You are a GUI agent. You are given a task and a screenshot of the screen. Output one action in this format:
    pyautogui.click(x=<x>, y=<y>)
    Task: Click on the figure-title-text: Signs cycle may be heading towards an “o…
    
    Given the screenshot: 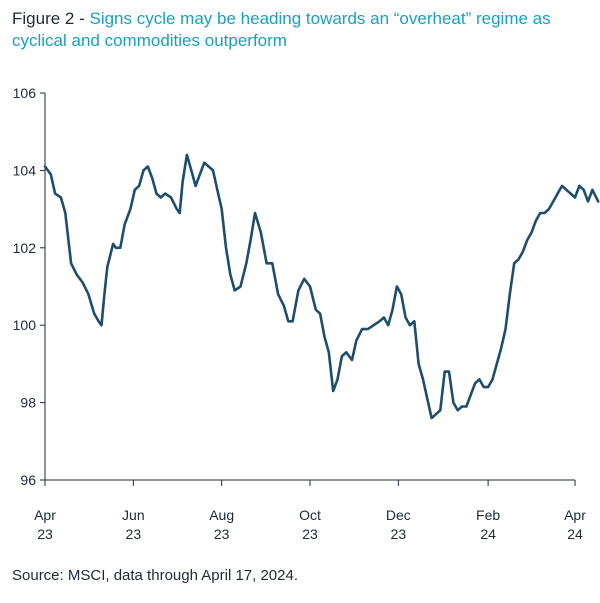 What is the action you would take?
    pyautogui.click(x=281, y=29)
    